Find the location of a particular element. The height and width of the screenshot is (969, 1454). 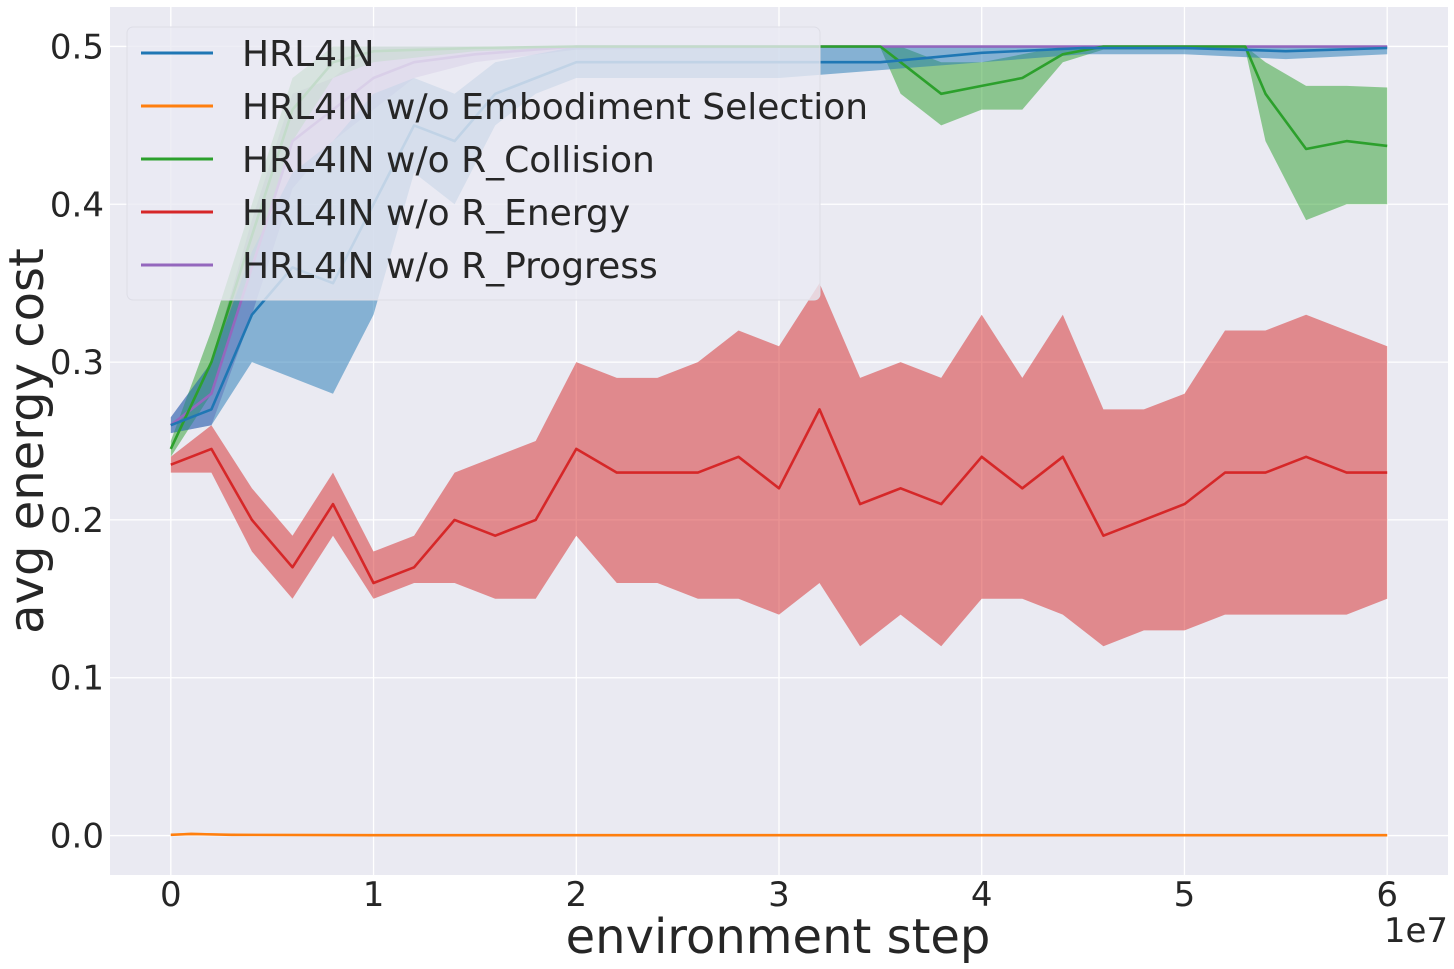

x-axis-label: environment step is located at coordinates (778, 937).